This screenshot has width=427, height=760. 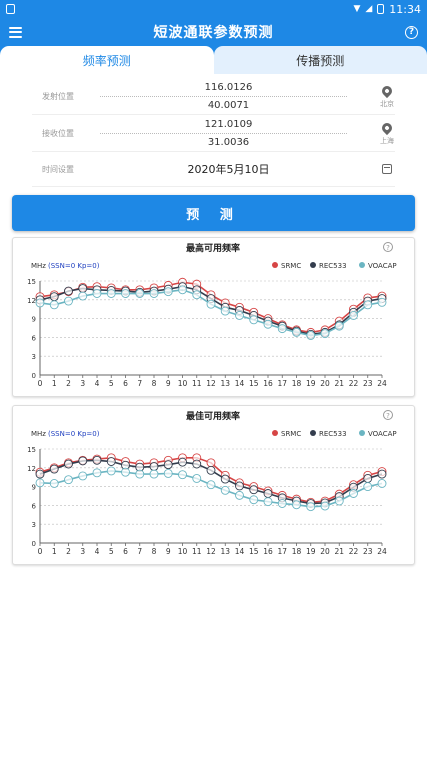 I want to click on date-field: 2020年5月10日, so click(x=228, y=169).